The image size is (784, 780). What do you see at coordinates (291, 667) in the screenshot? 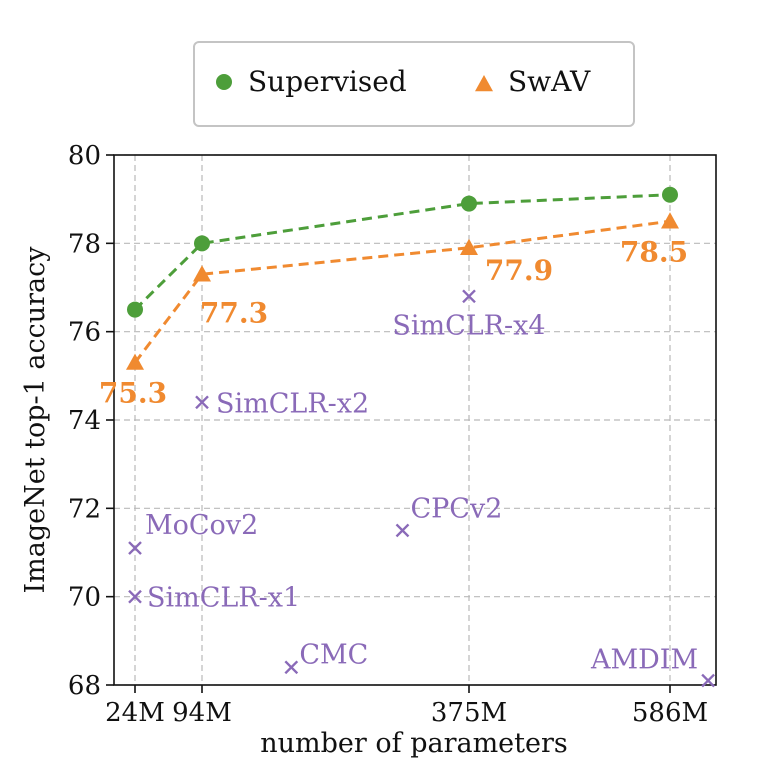
I see `cmc-point` at bounding box center [291, 667].